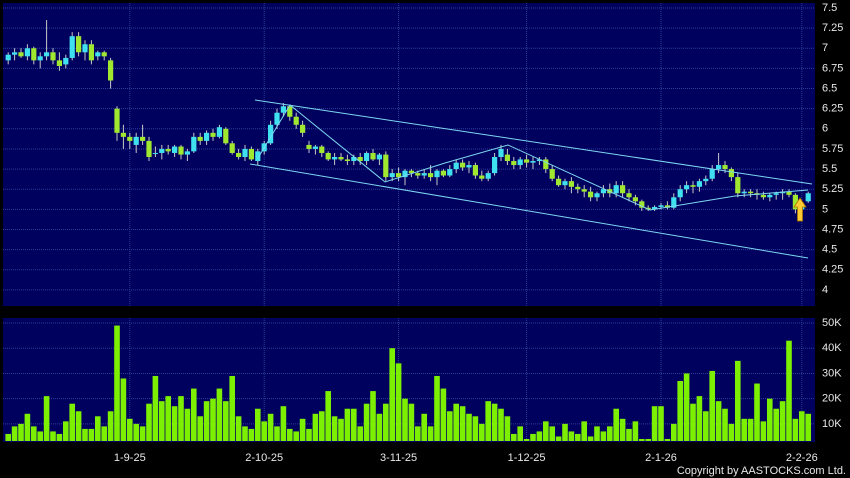 The image size is (850, 478). What do you see at coordinates (264, 458) in the screenshot?
I see `x-tick-label: 2-10-25` at bounding box center [264, 458].